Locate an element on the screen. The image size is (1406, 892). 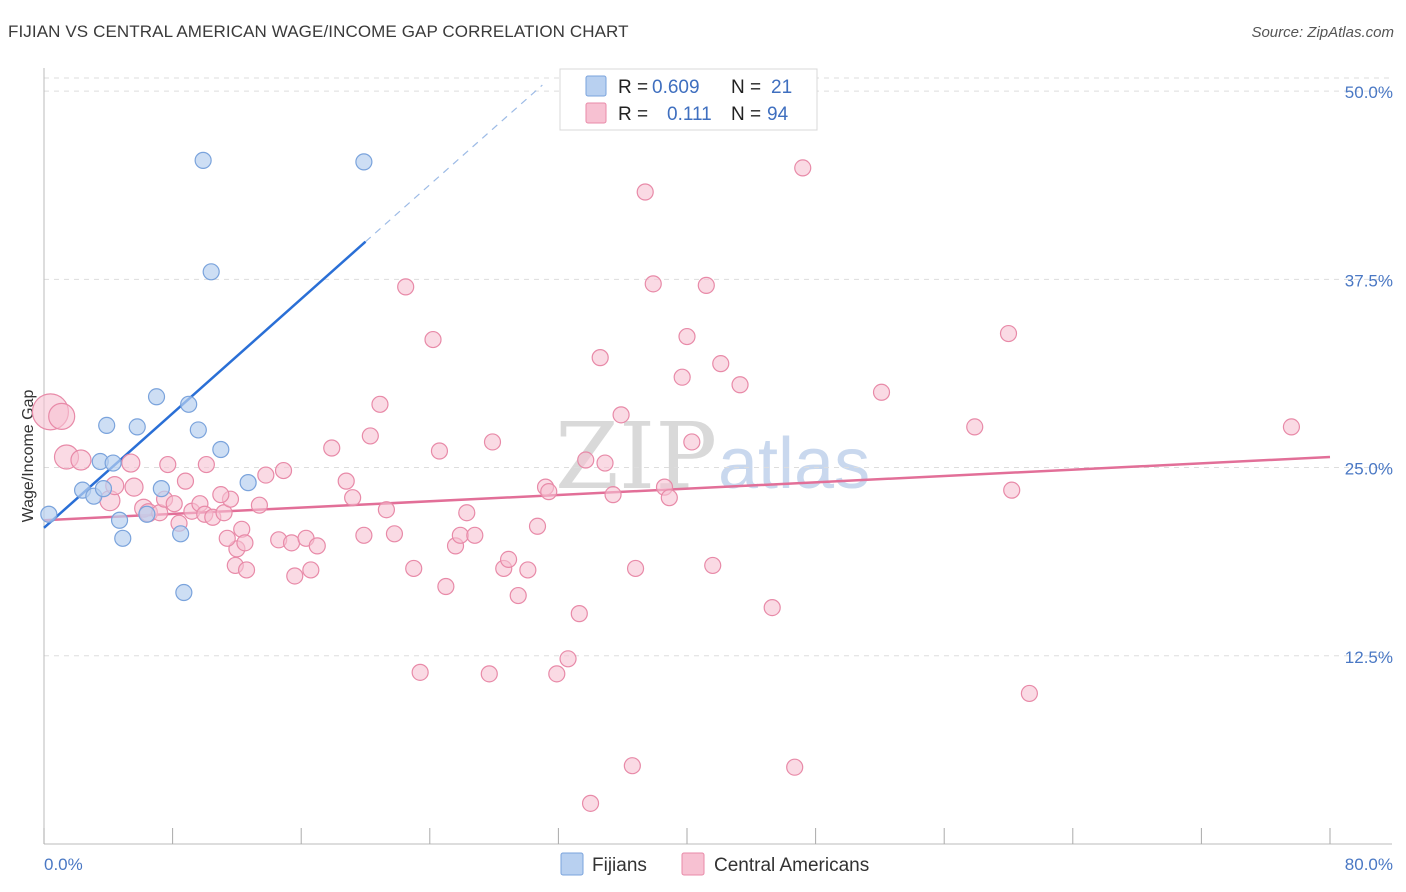
y-axis-label: Wage/Income Gap is located at coordinates (28, 456).